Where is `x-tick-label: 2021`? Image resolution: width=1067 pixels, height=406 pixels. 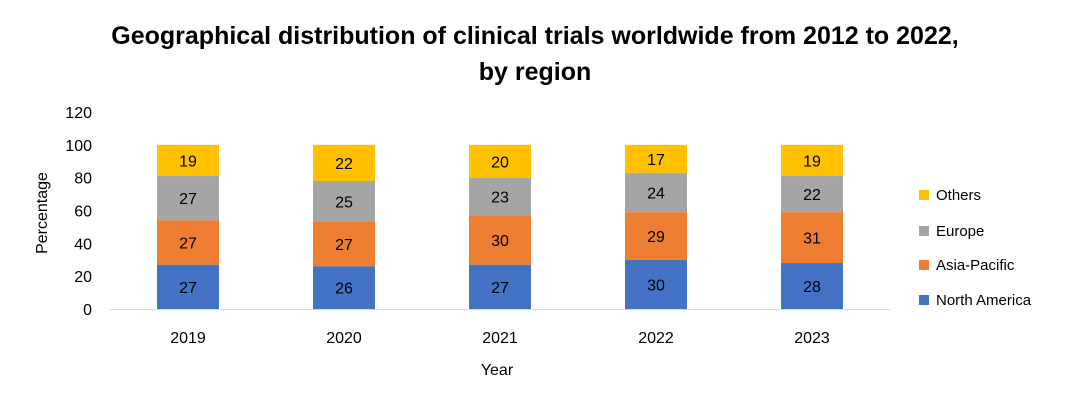
x-tick-label: 2021 is located at coordinates (500, 338).